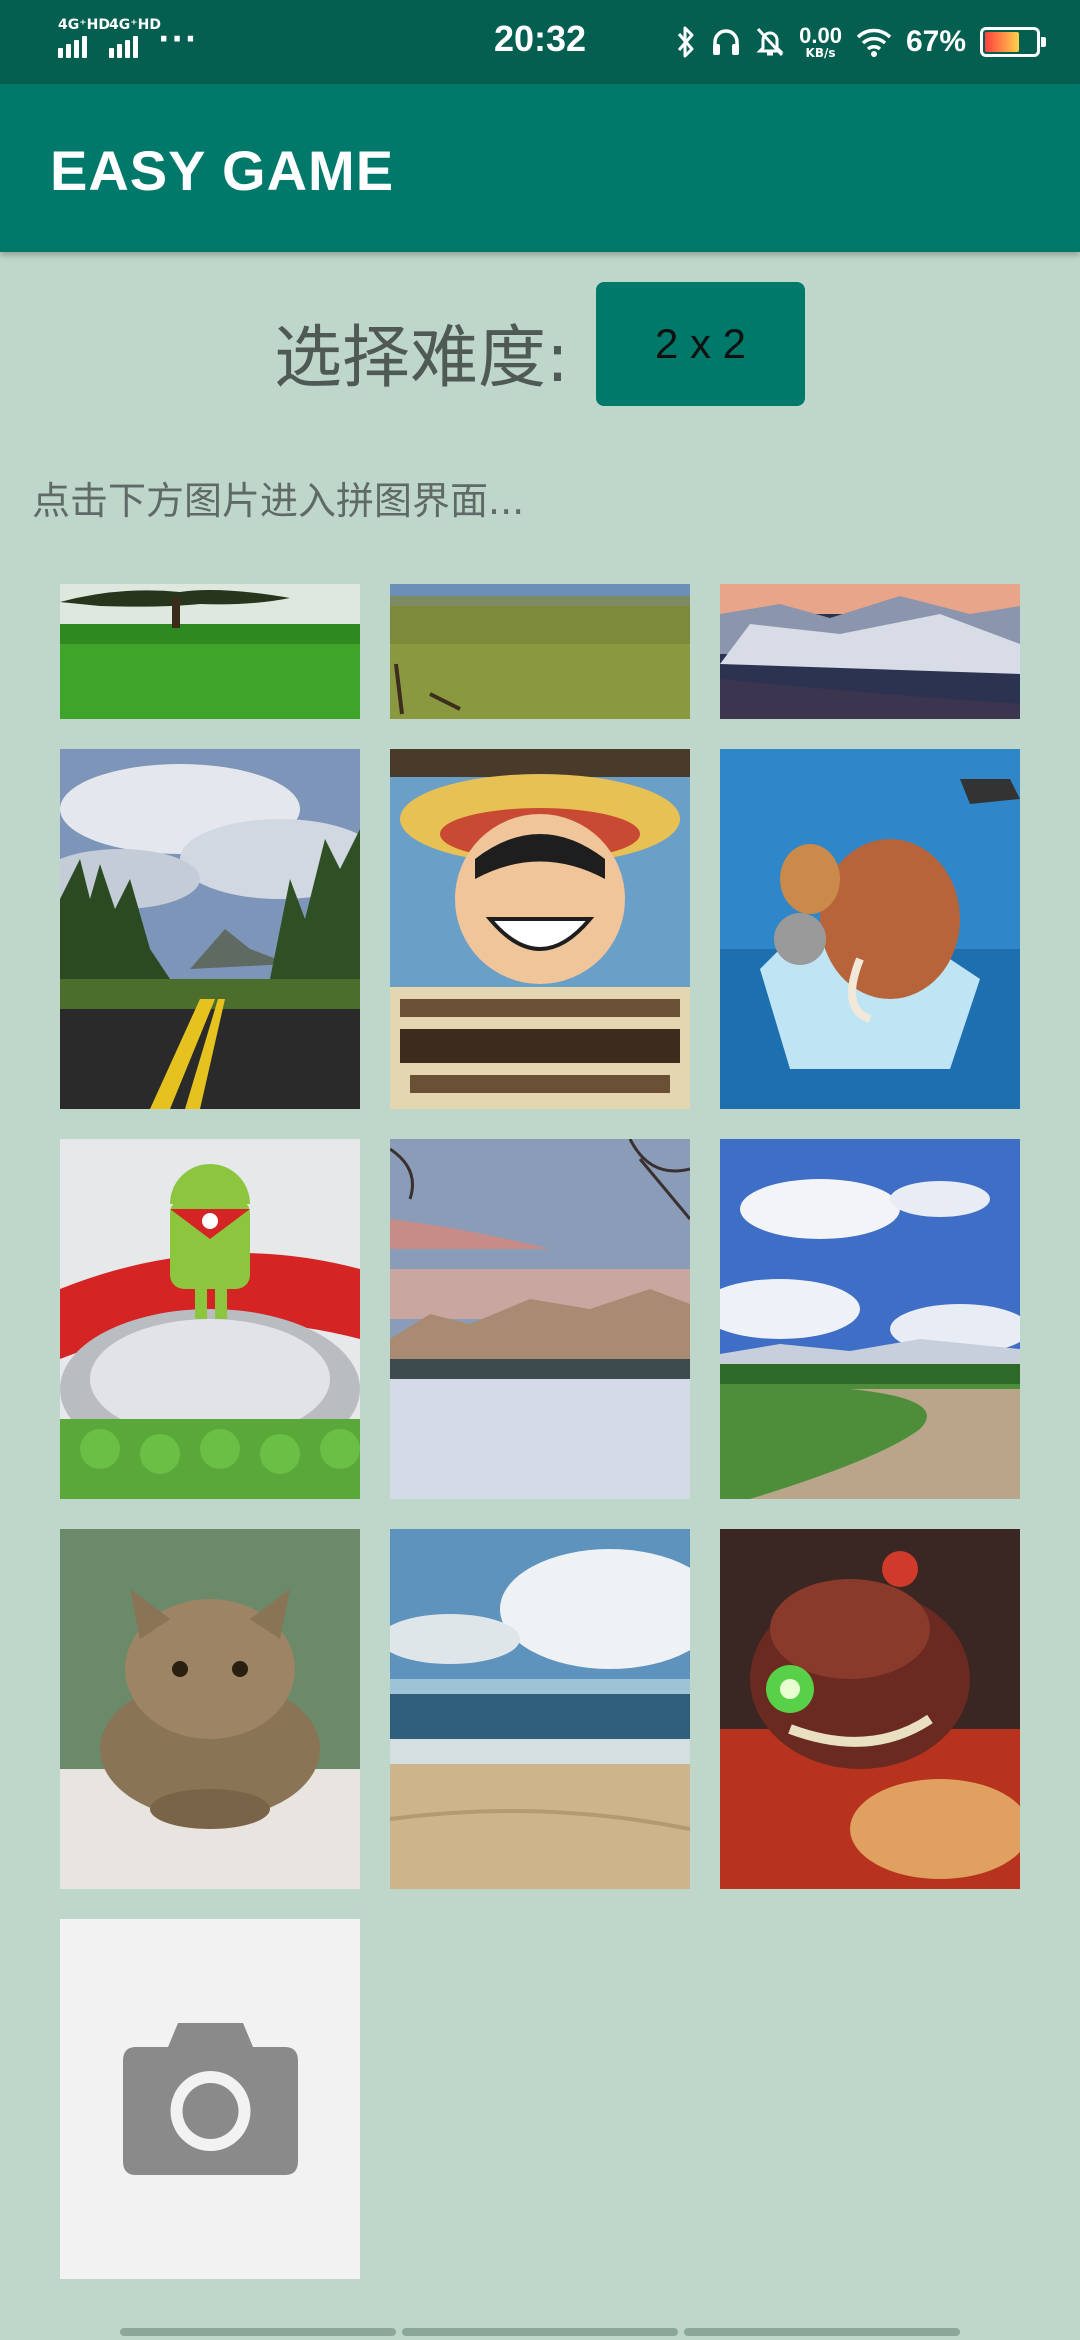 Image resolution: width=1080 pixels, height=2340 pixels. I want to click on gallery-image-kitten, so click(210, 1709).